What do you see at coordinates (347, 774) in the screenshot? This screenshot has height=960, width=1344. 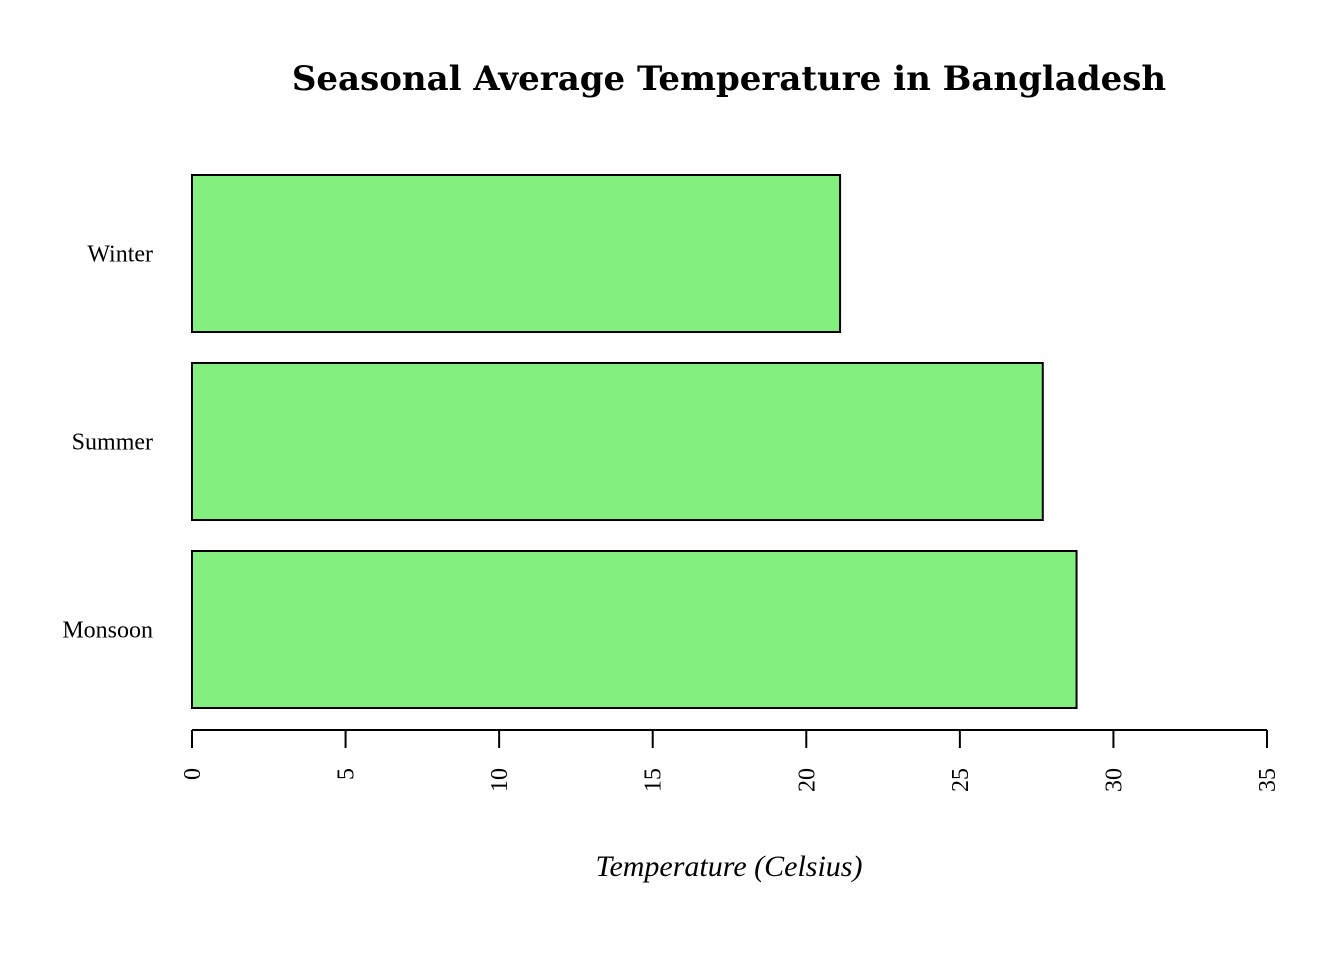 I see `x-tick-label-5: 5` at bounding box center [347, 774].